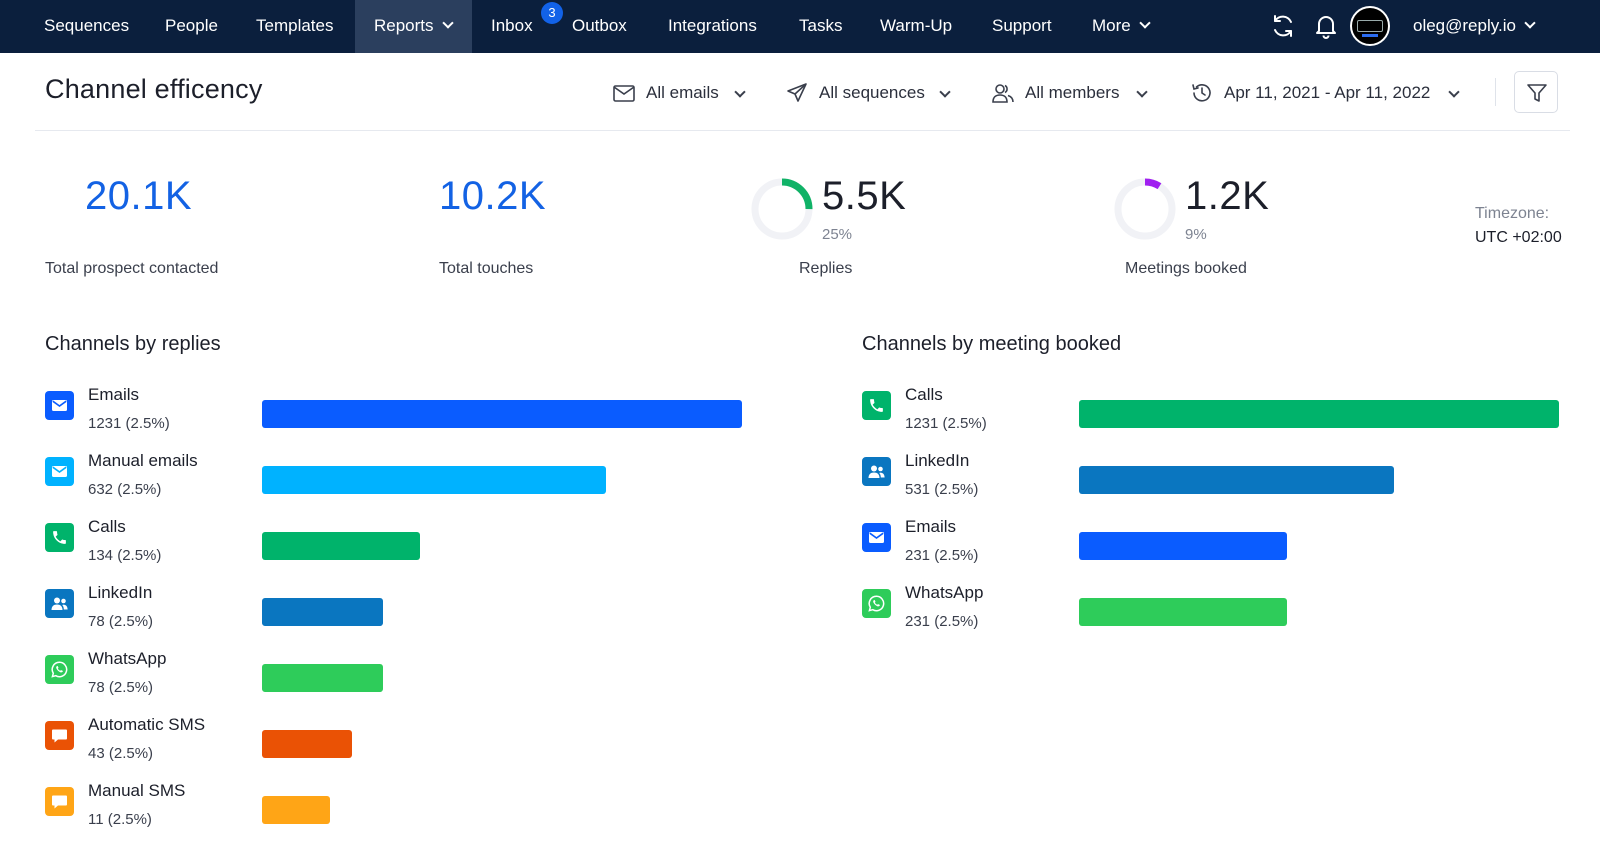  Describe the element at coordinates (937, 460) in the screenshot. I see `channel-name: LinkedIn` at that location.